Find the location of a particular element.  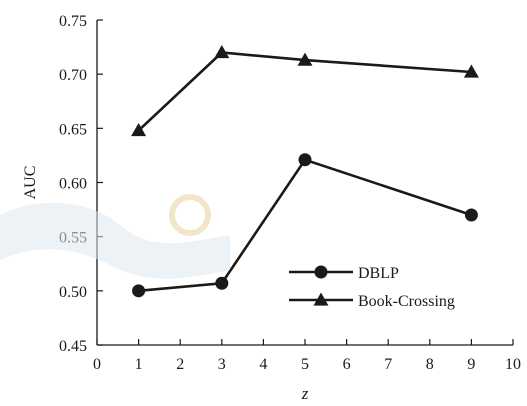

x-tick-label: 2 is located at coordinates (180, 364).